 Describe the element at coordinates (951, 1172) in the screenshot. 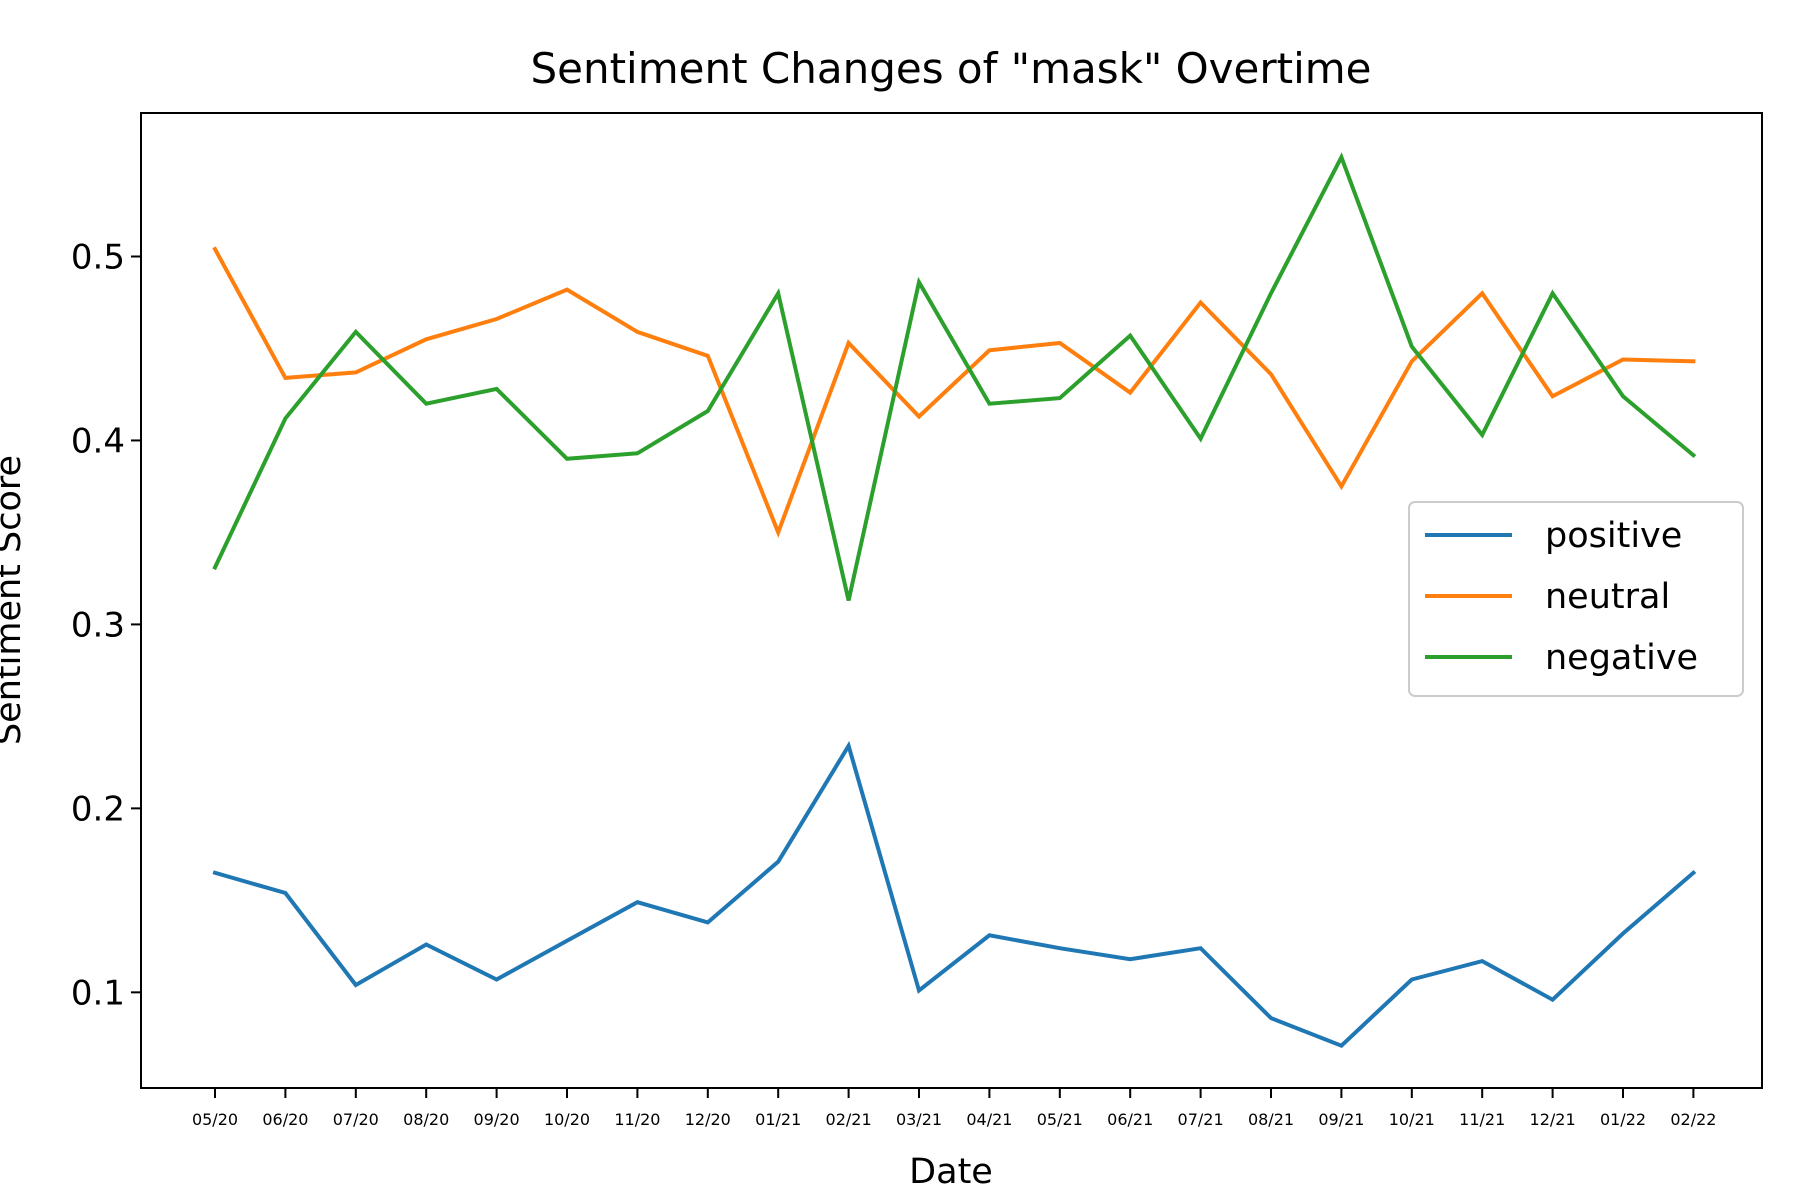

I see `x-axis-label: Date` at that location.